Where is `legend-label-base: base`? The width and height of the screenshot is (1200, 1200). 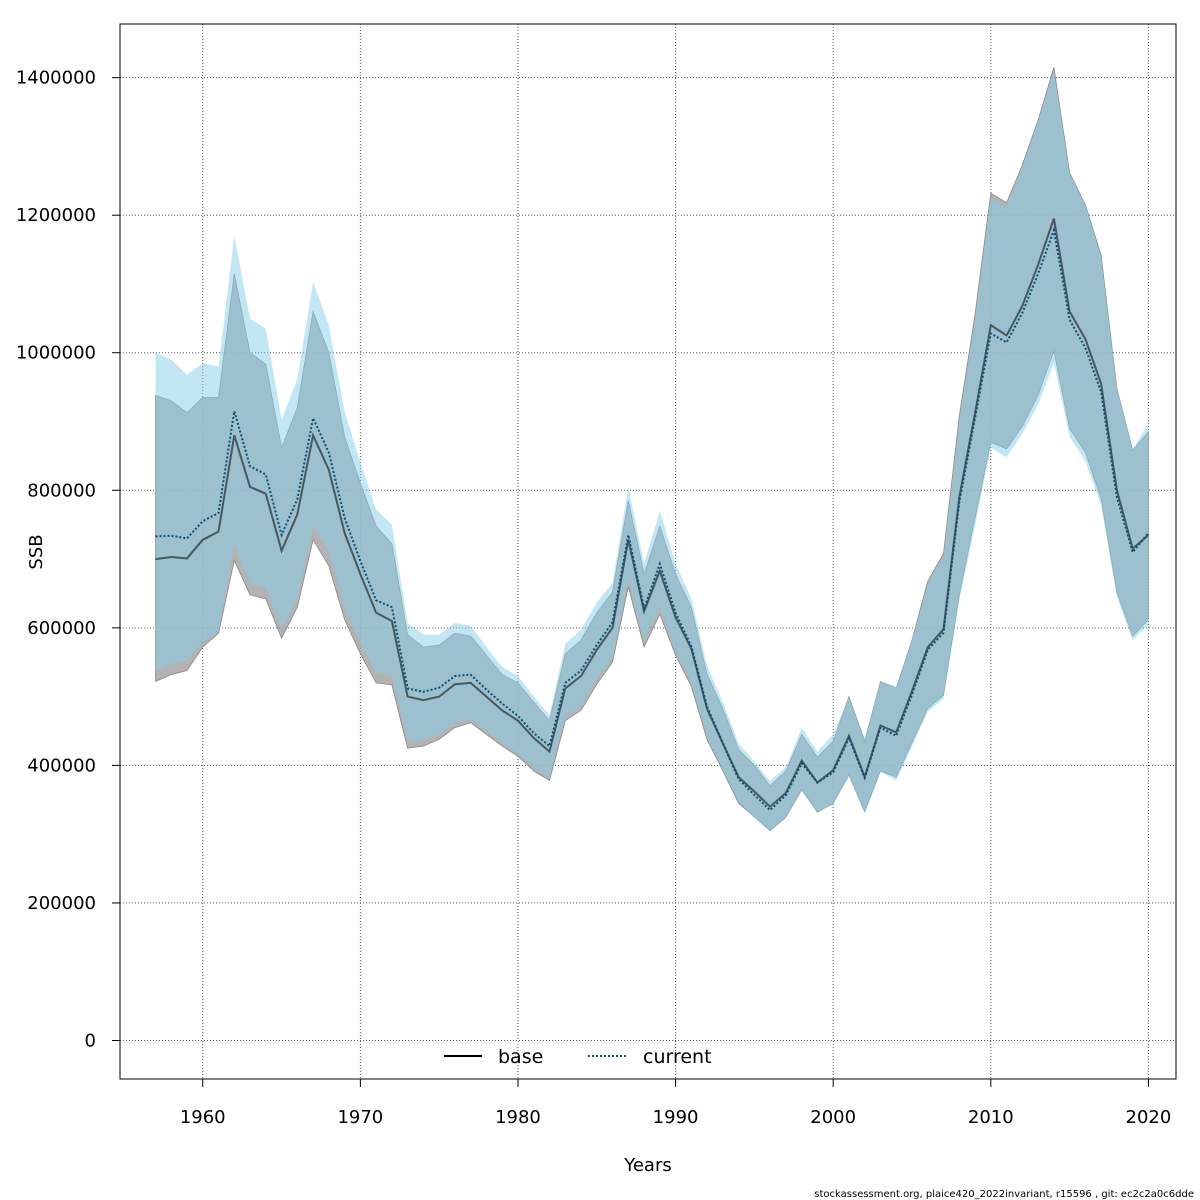 legend-label-base: base is located at coordinates (520, 1057).